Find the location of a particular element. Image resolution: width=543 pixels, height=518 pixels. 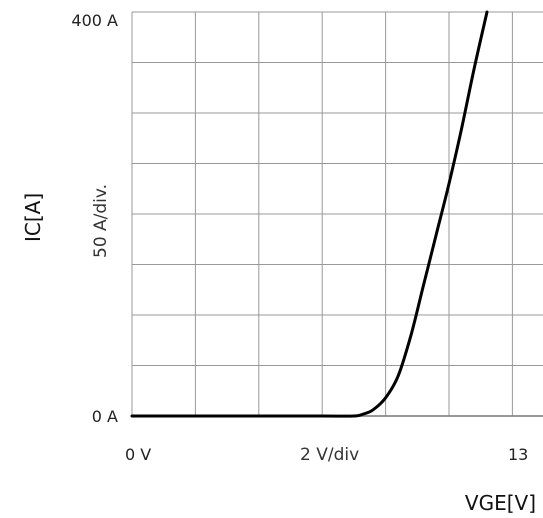

x-tick-max: 13 is located at coordinates (518, 454).